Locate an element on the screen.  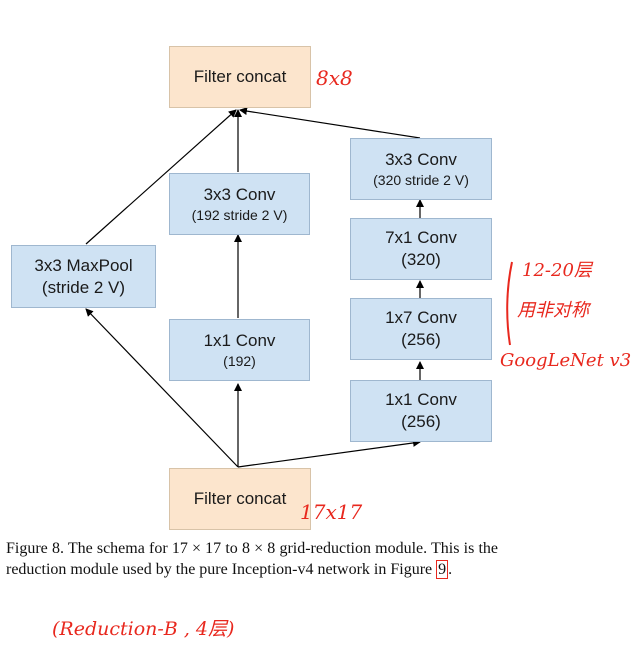
caption-end: . is located at coordinates (450, 569).